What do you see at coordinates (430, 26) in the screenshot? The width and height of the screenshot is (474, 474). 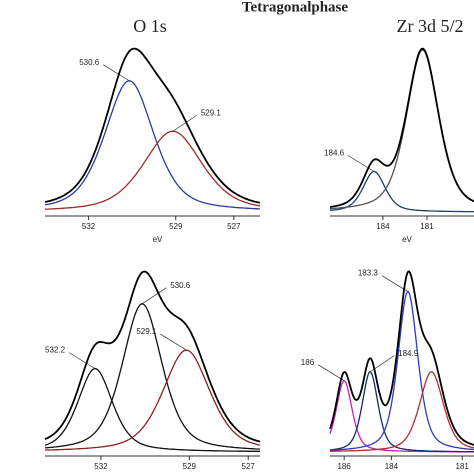 I see `panel-title: Zr 3d 5/2` at bounding box center [430, 26].